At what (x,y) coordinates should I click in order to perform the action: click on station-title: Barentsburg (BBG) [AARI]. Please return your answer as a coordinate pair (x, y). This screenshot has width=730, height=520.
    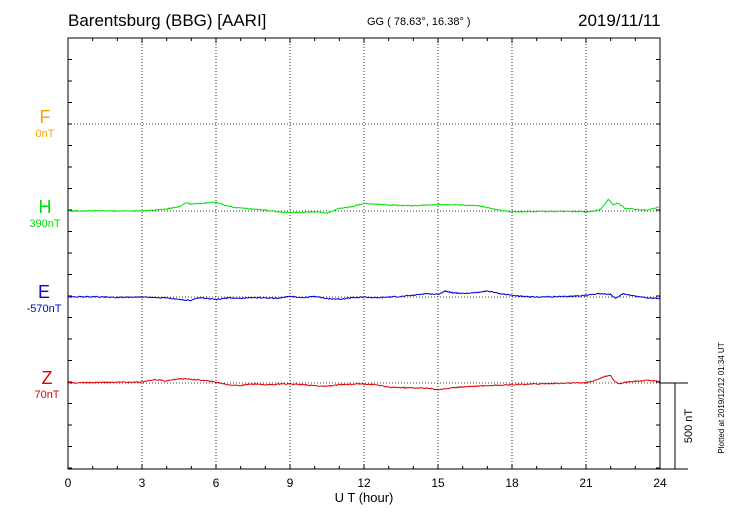
    Looking at the image, I should click on (167, 20).